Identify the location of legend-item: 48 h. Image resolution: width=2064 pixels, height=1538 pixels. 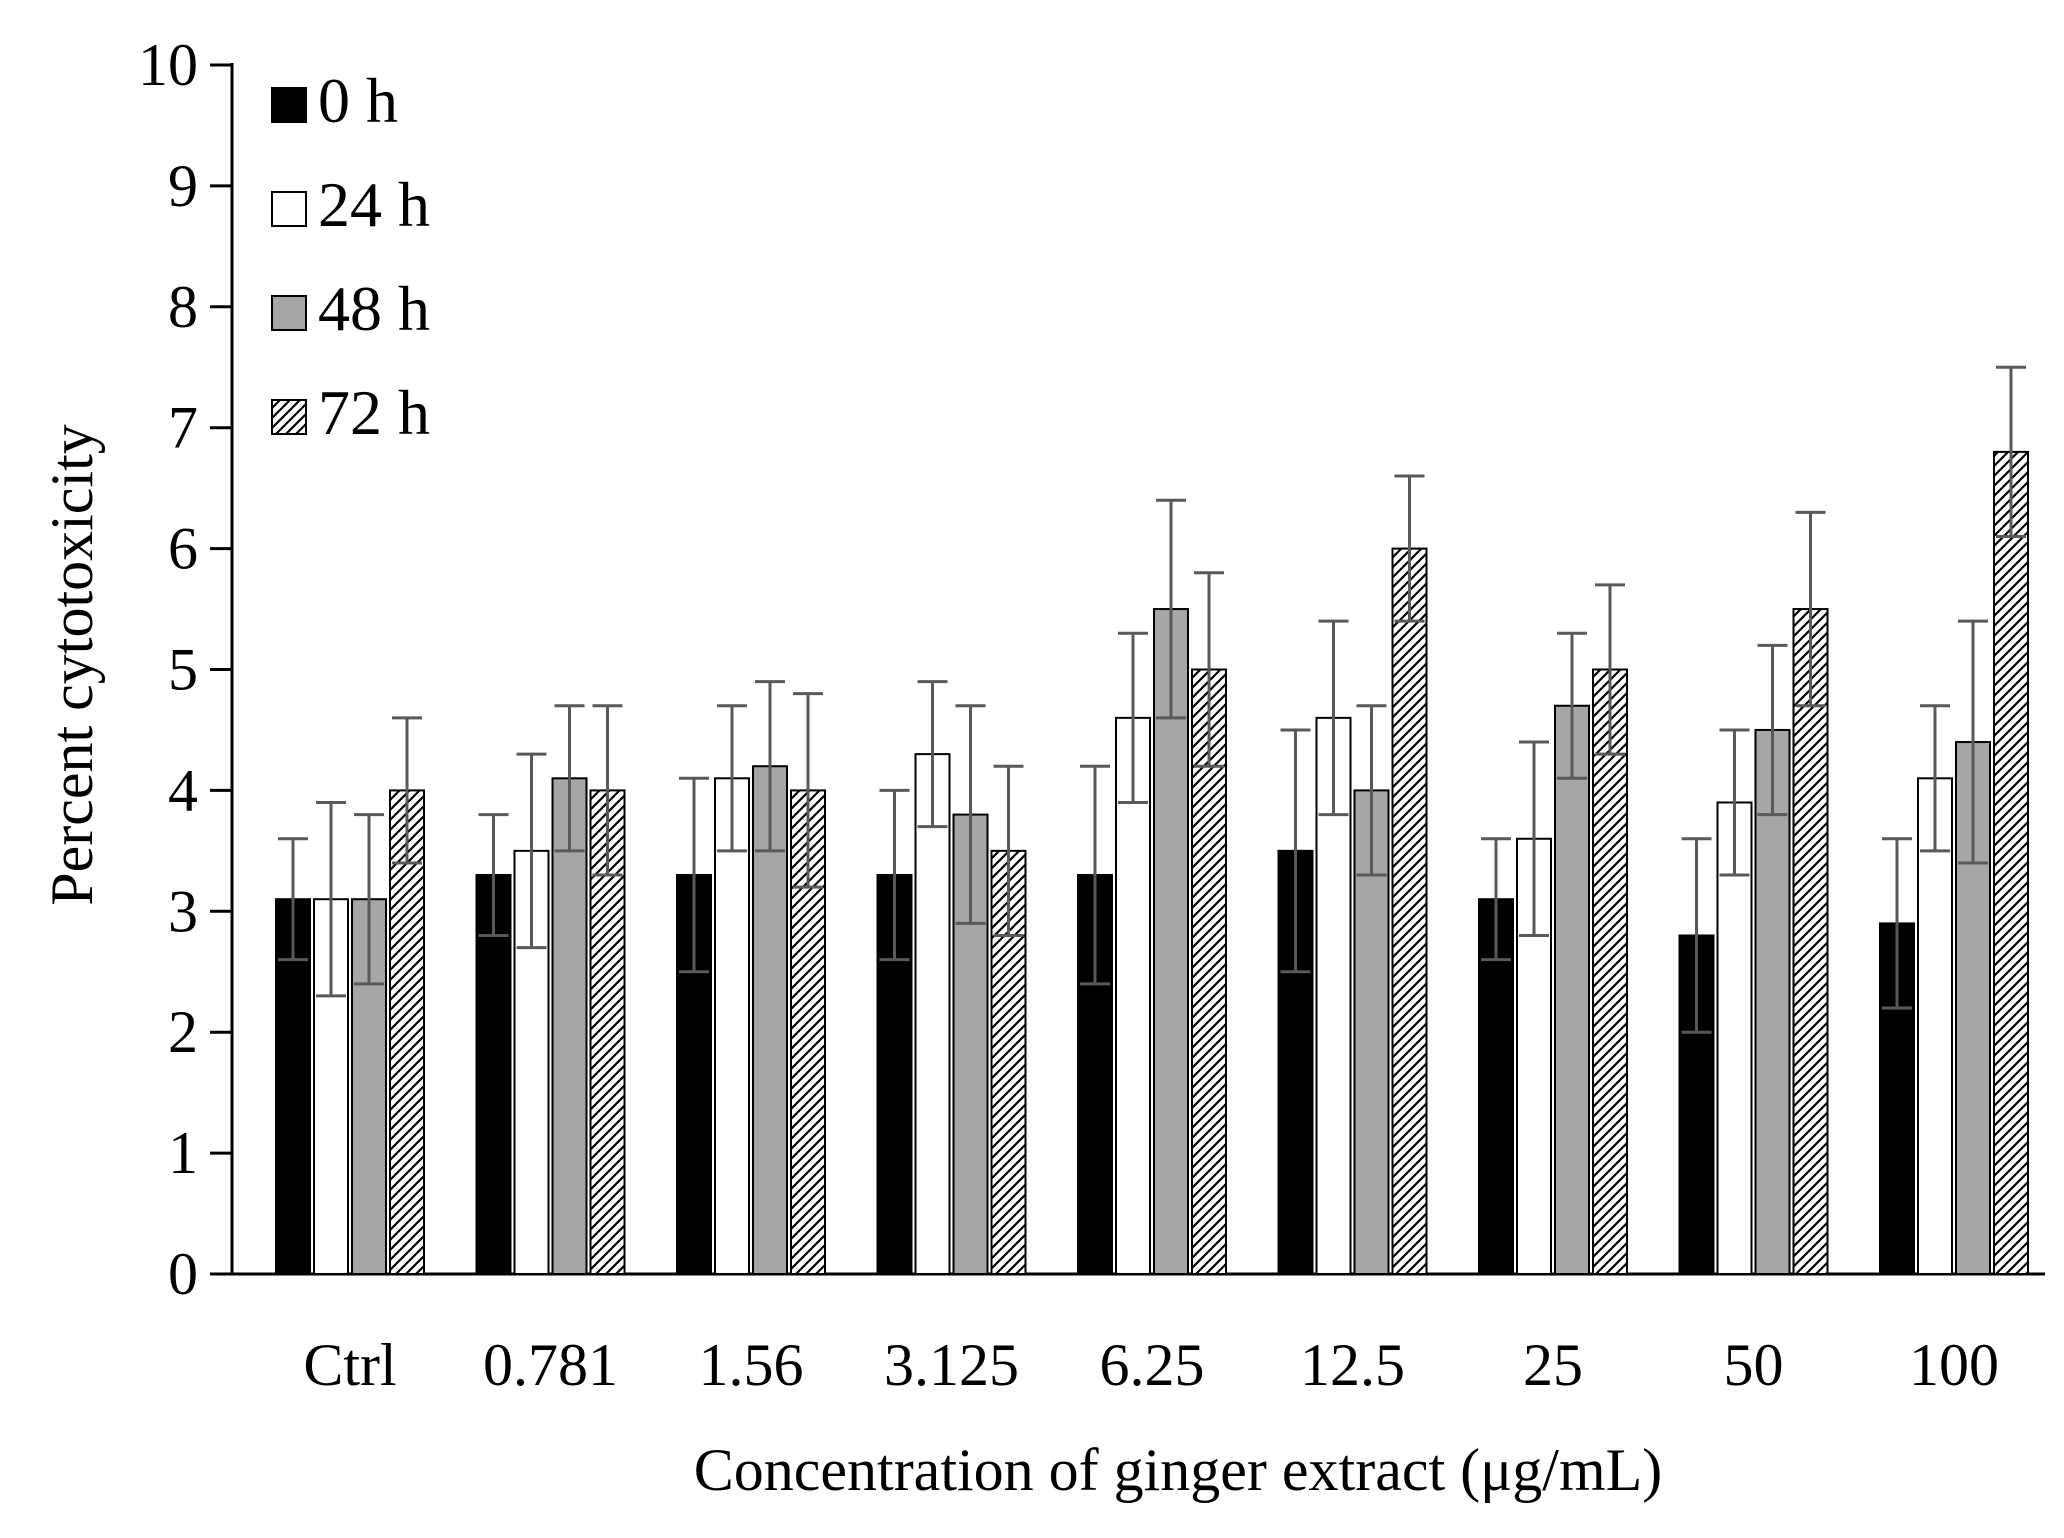
(350, 308).